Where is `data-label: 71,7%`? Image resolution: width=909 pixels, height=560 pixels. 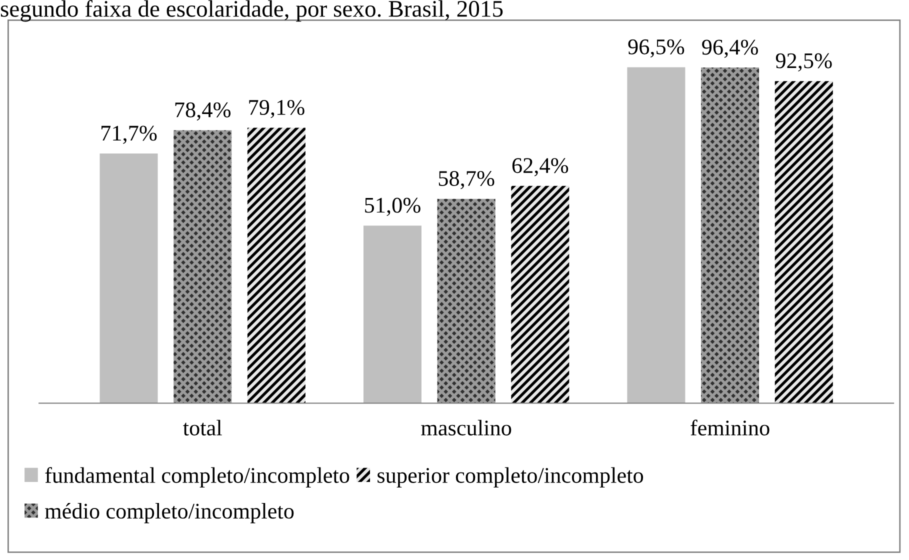 data-label: 71,7% is located at coordinates (129, 135).